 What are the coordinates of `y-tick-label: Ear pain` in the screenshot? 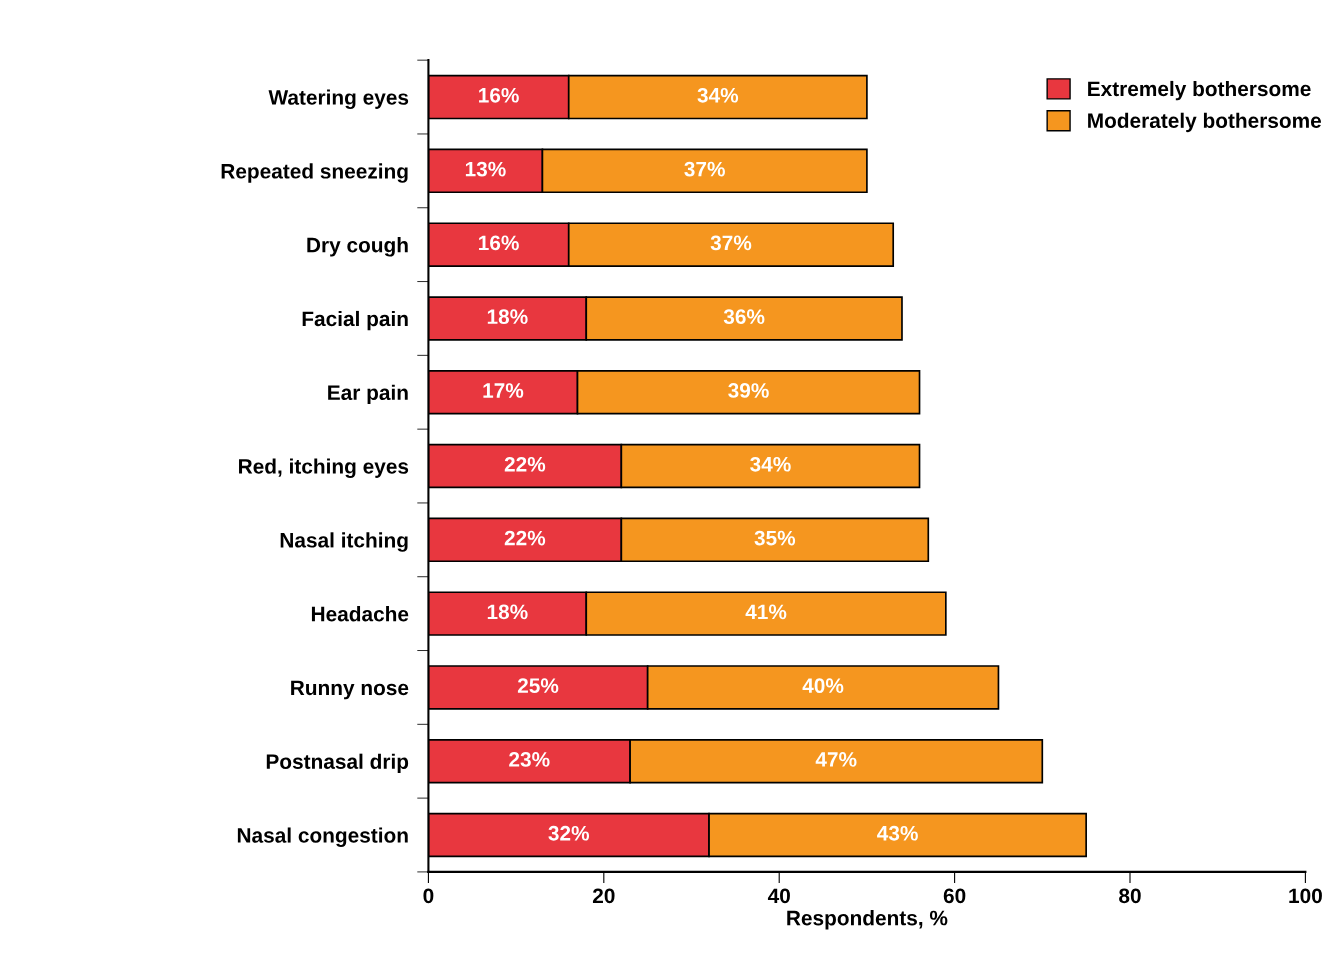 It's located at (368, 394).